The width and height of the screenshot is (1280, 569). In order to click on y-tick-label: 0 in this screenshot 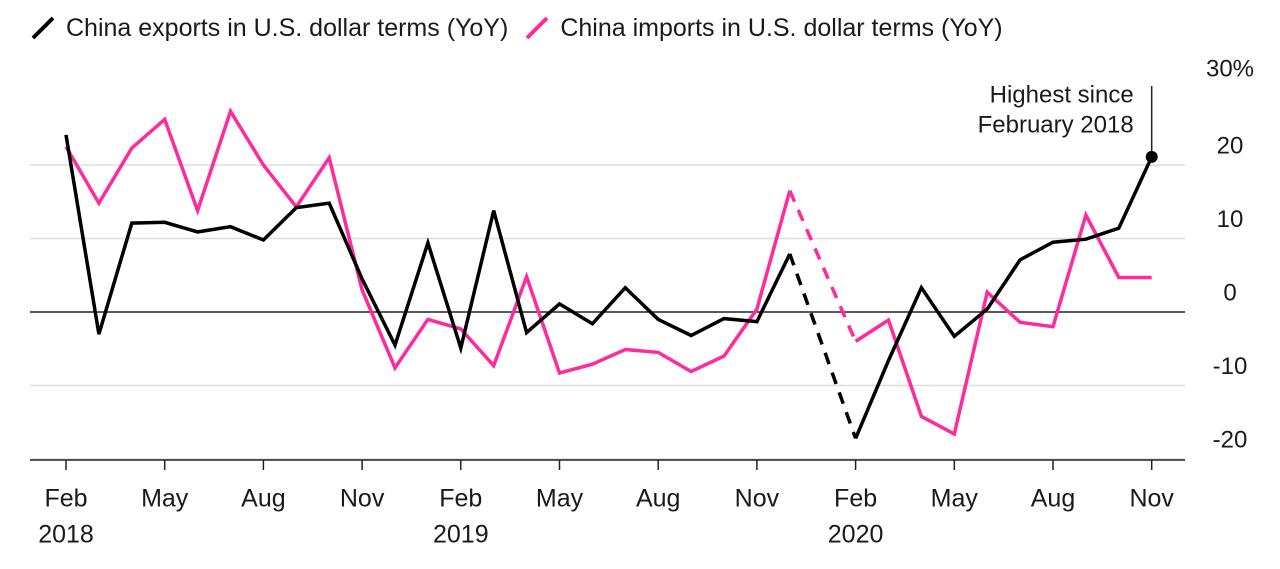, I will do `click(1229, 292)`.